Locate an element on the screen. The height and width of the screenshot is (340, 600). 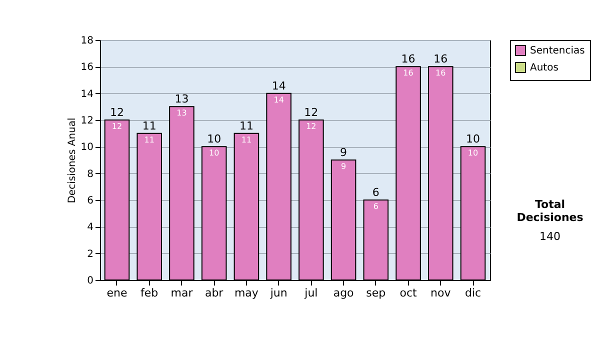
y-tick-label: 16 is located at coordinates (87, 68).